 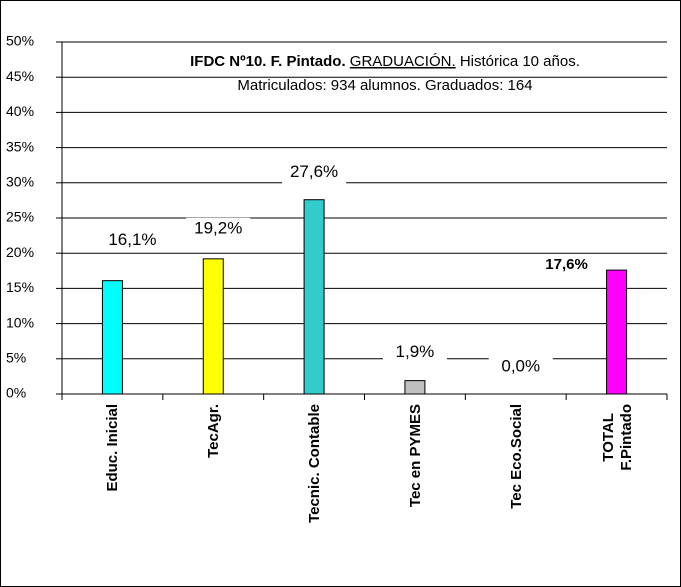 I want to click on value-label: 0,0%, so click(x=520, y=365).